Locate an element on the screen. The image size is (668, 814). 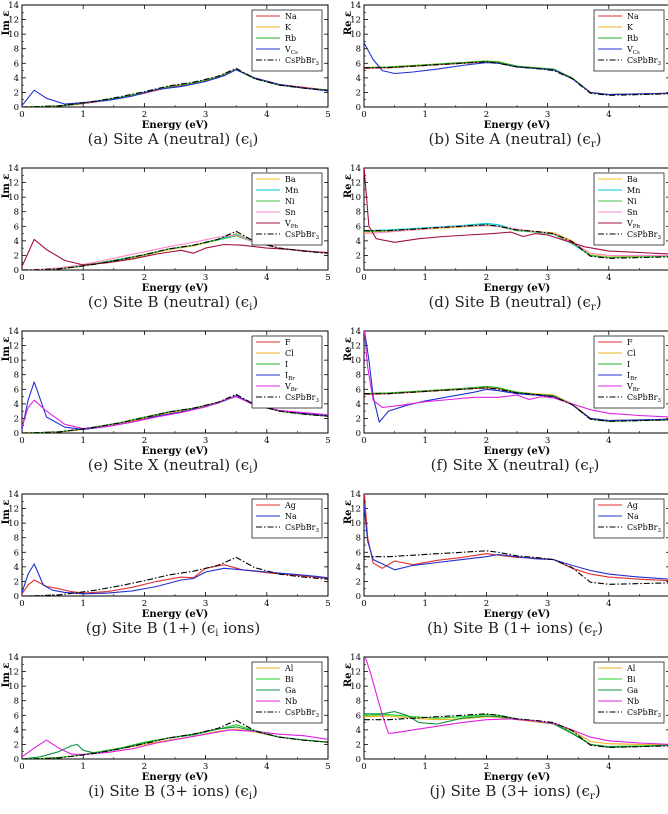
panel-caption: (g) Site B (1+) (ϵi ions) is located at coordinates (173, 629).